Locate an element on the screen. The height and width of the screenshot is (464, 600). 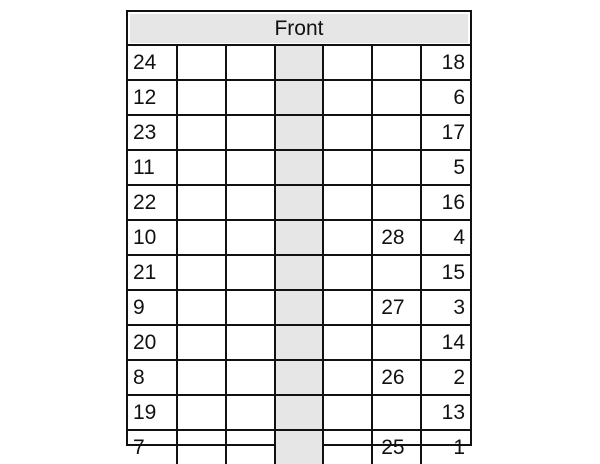
seat-cell: 26 is located at coordinates (397, 377).